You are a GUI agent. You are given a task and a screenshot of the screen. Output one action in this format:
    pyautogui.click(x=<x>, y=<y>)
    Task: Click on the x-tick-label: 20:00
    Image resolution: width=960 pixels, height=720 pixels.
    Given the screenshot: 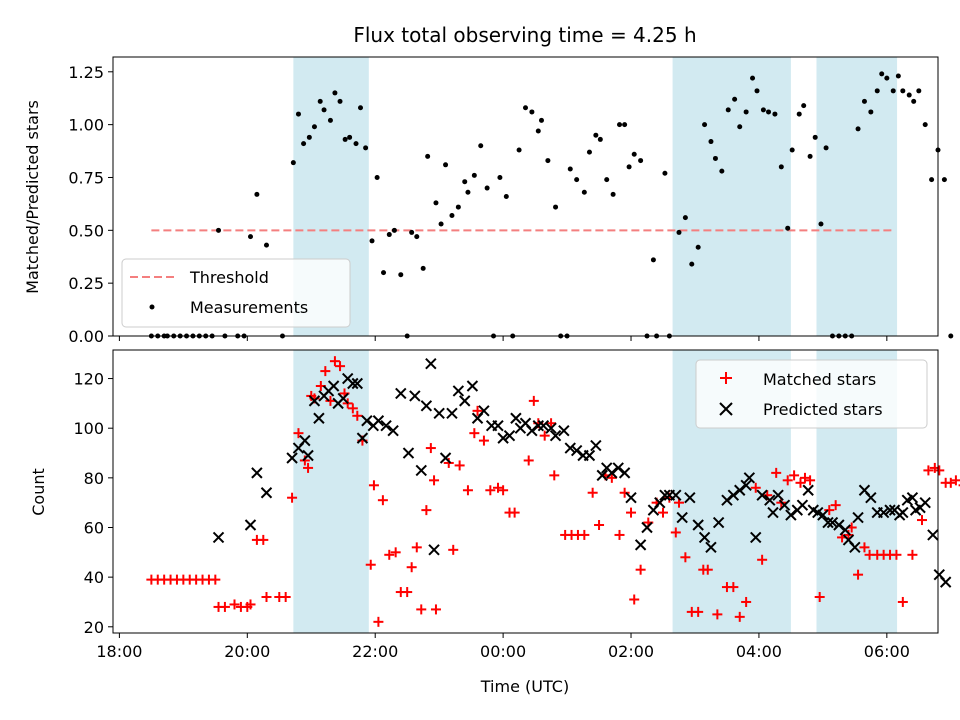 What is the action you would take?
    pyautogui.click(x=247, y=651)
    